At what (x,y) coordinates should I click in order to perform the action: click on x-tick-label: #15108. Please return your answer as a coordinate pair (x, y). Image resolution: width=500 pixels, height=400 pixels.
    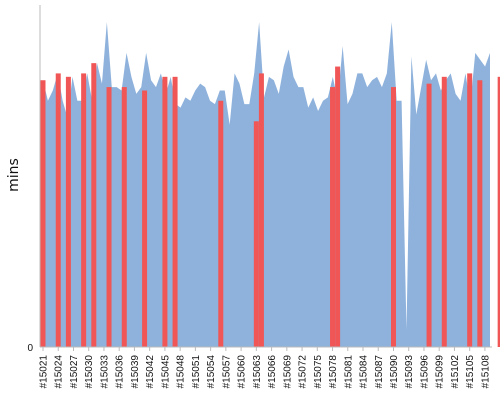
    Looking at the image, I should click on (485, 372).